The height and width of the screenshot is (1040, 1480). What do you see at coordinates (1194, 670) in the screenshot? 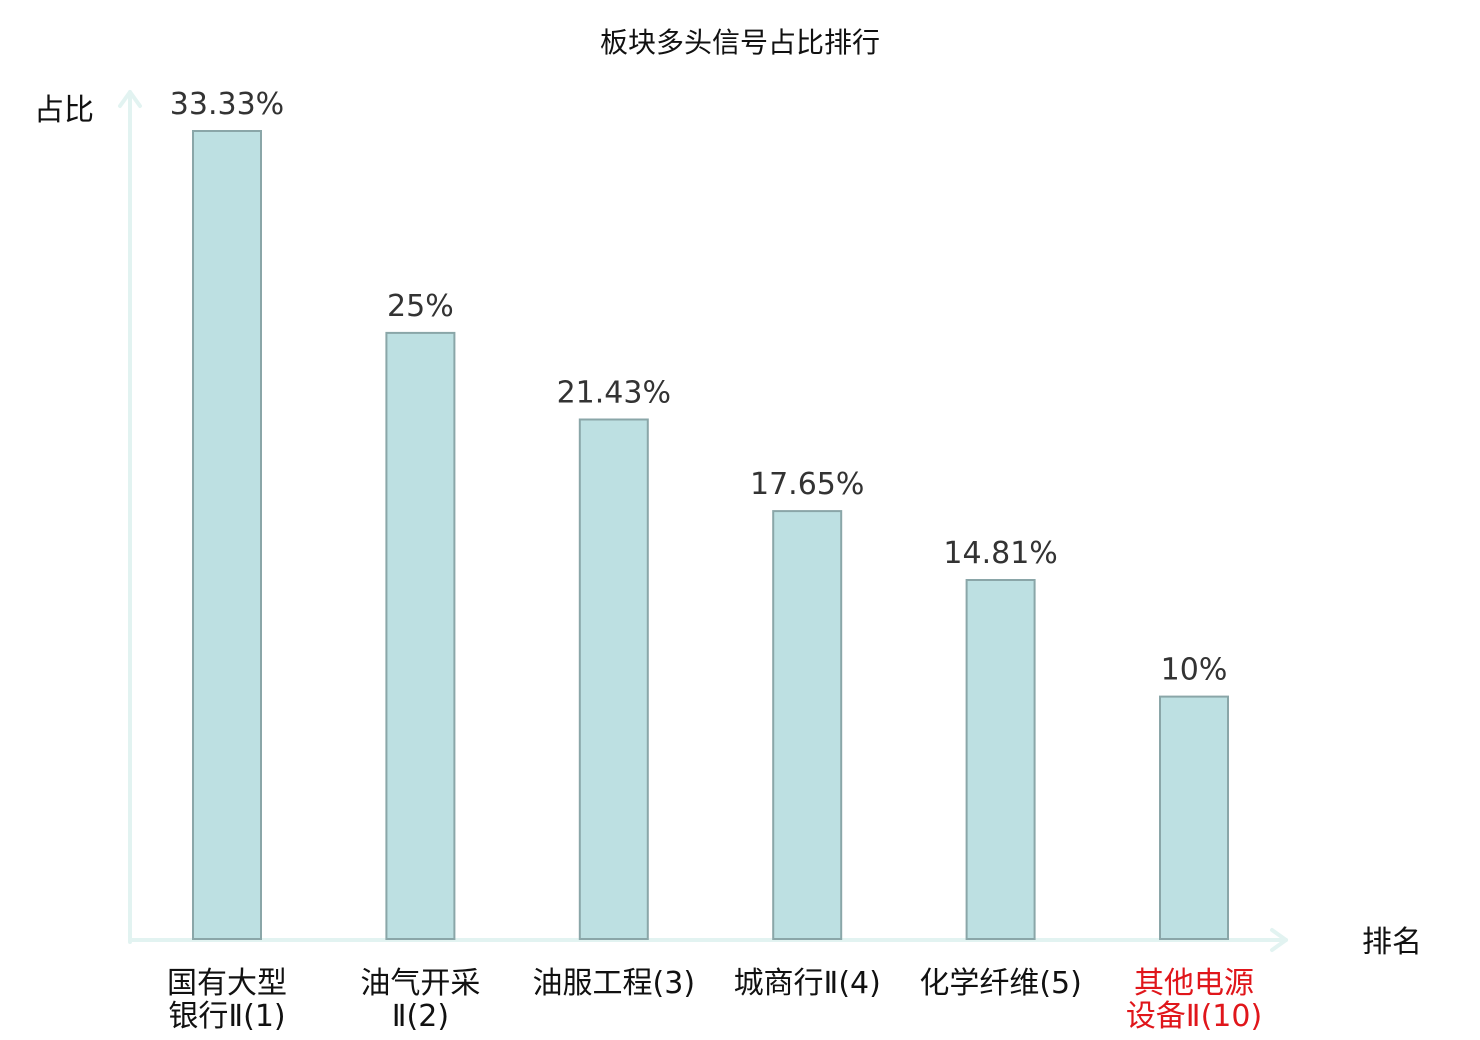
I see `bar-value-label: 10%` at bounding box center [1194, 670].